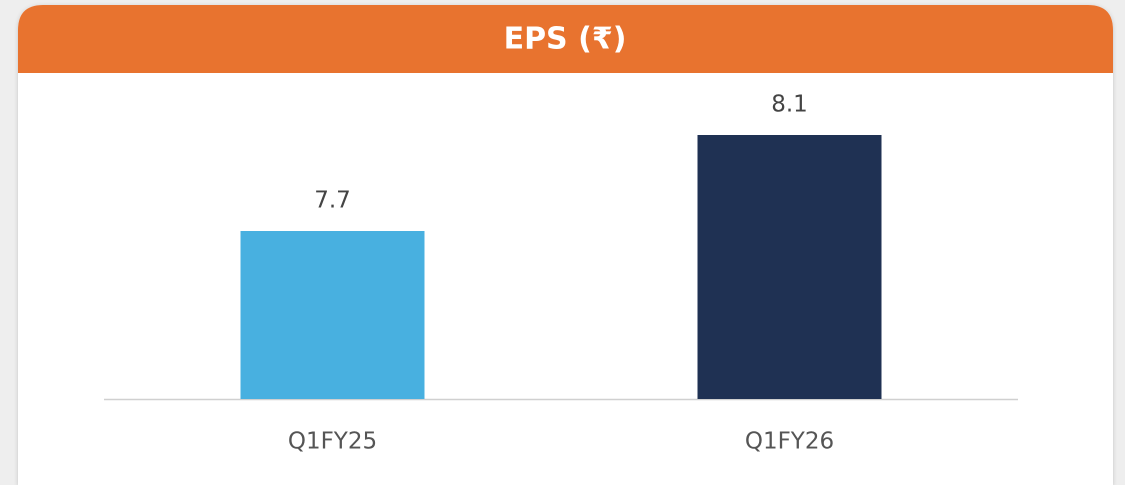 The image size is (1125, 485). Describe the element at coordinates (789, 442) in the screenshot. I see `x-tick-label: Q1FY26` at that location.